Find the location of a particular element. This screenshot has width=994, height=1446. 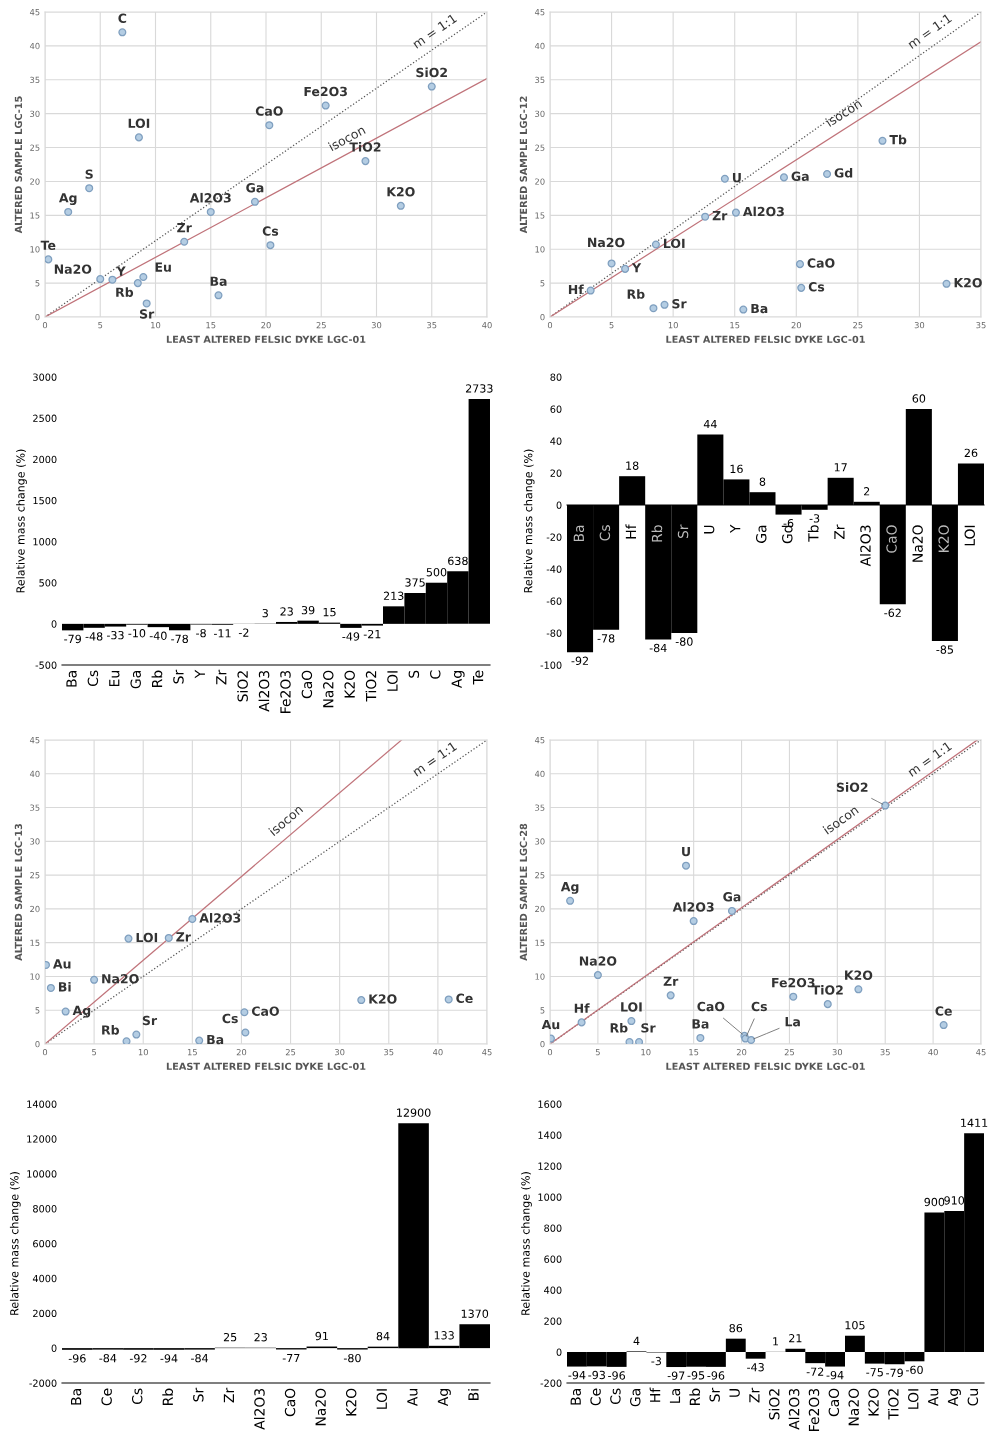

data-label: 500 is located at coordinates (436, 572).